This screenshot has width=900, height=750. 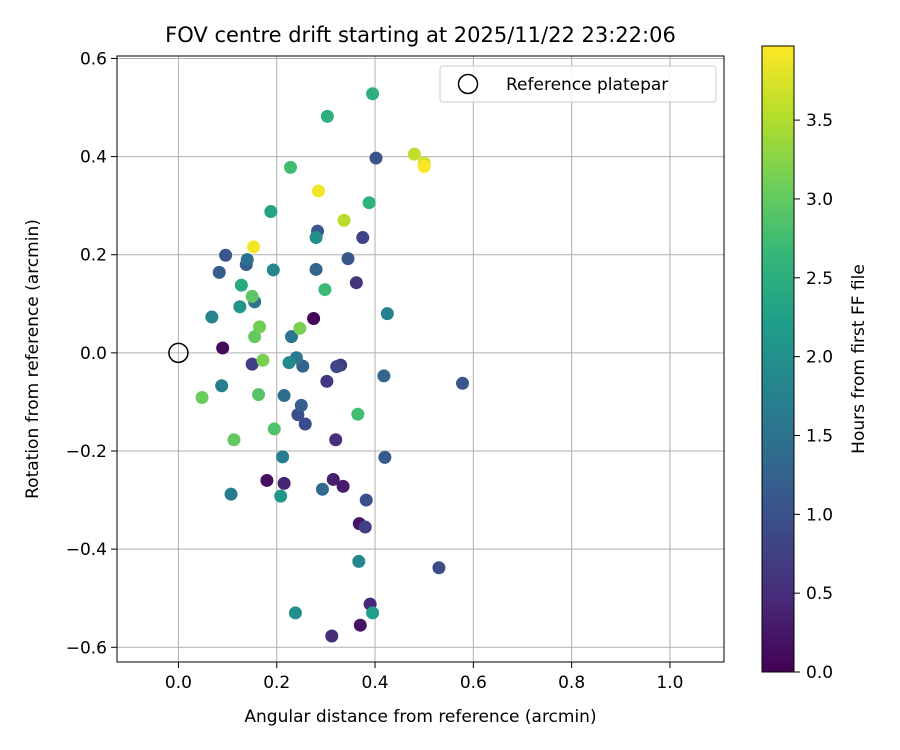 What do you see at coordinates (86, 452) in the screenshot?
I see `y-tick-label: −0.2` at bounding box center [86, 452].